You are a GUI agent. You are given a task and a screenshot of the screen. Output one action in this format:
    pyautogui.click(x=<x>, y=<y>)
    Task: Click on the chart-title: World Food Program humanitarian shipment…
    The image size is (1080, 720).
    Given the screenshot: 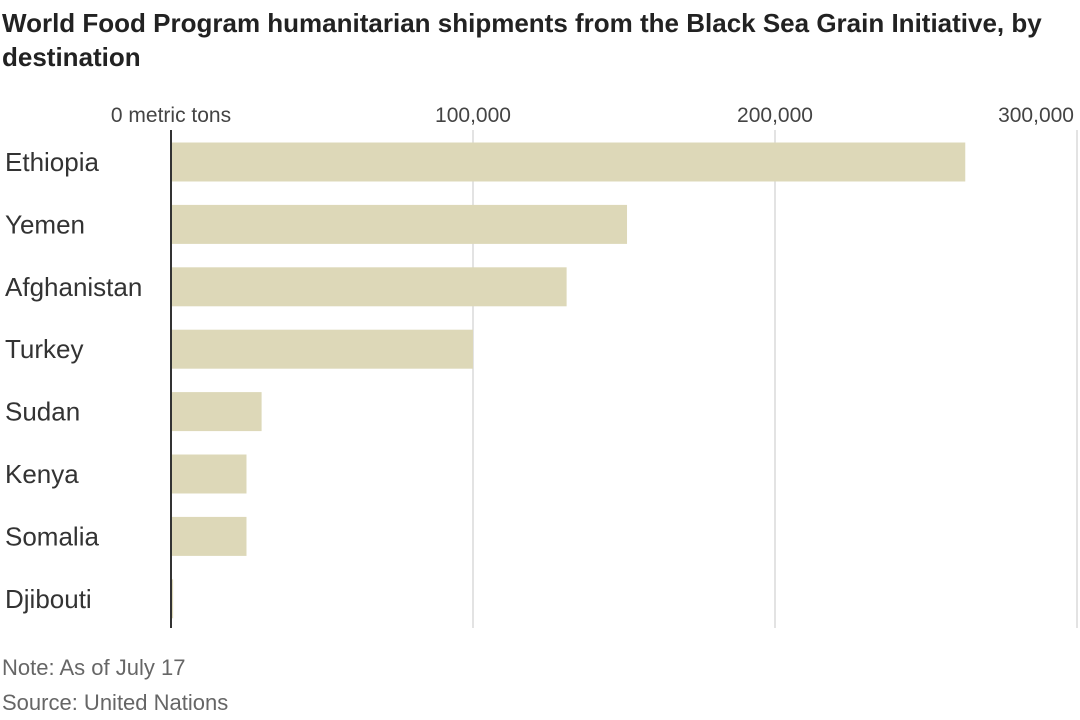 What is the action you would take?
    pyautogui.click(x=522, y=40)
    